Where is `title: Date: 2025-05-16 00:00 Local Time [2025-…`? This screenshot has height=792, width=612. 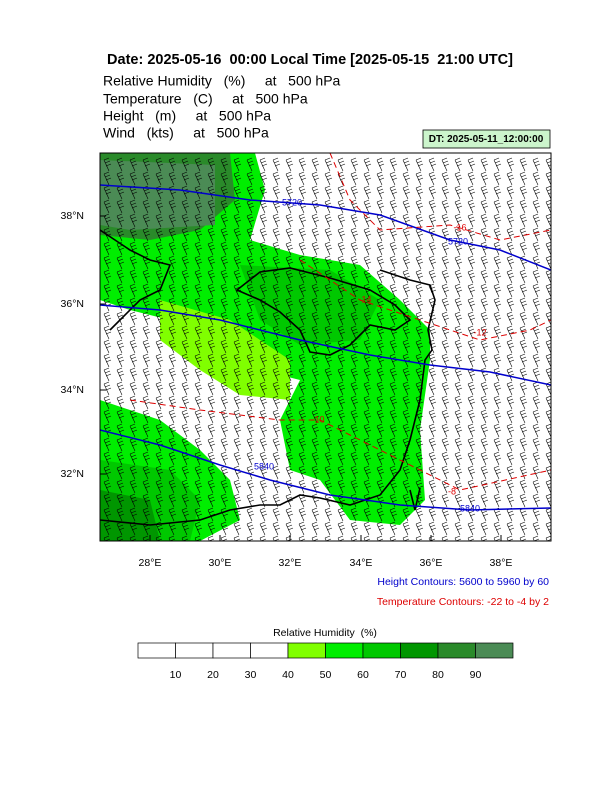 title: Date: 2025-05-16 00:00 Local Time [2025-… is located at coordinates (310, 60).